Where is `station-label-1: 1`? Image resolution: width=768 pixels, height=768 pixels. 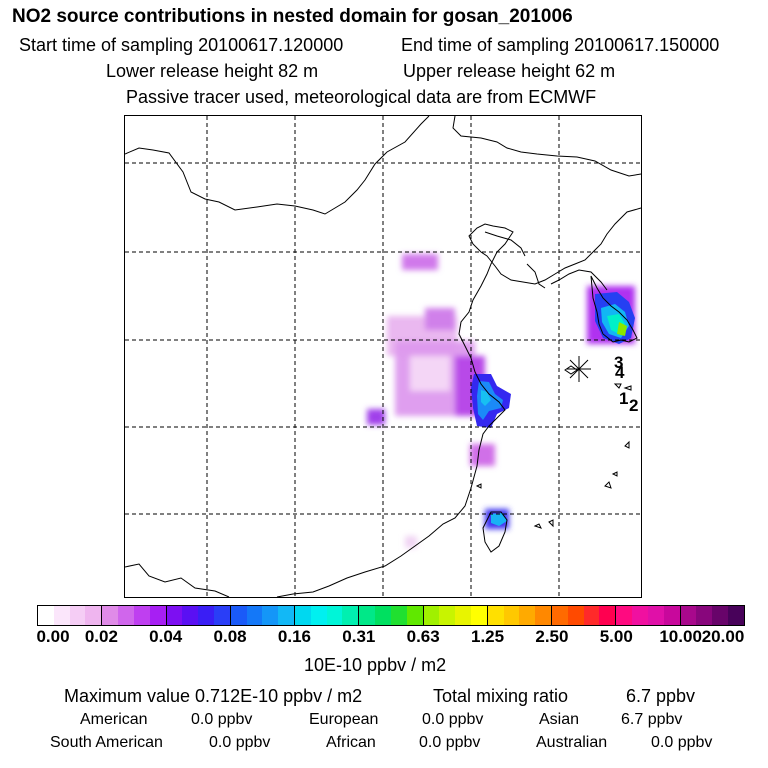 station-label-1: 1 is located at coordinates (623, 398).